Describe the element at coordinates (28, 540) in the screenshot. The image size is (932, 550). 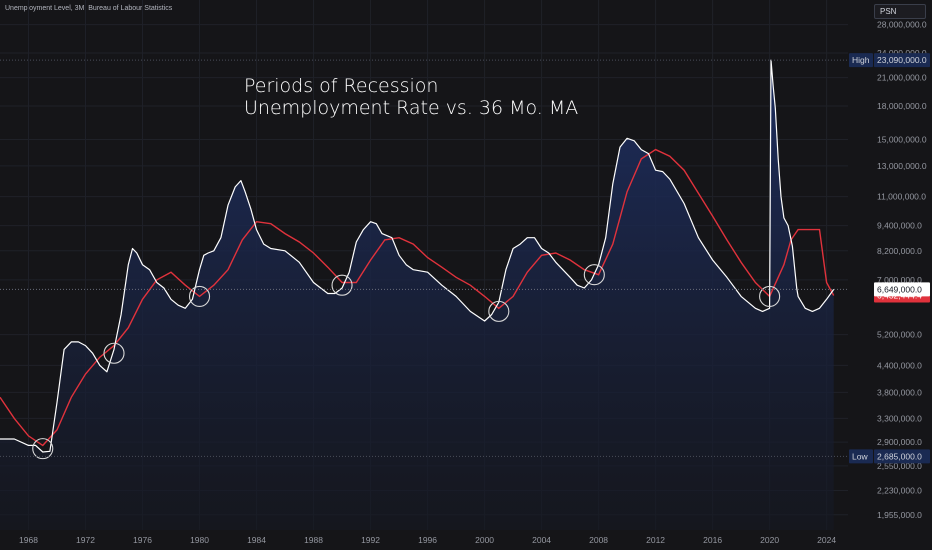
I see `x-tick-label: 1968` at that location.